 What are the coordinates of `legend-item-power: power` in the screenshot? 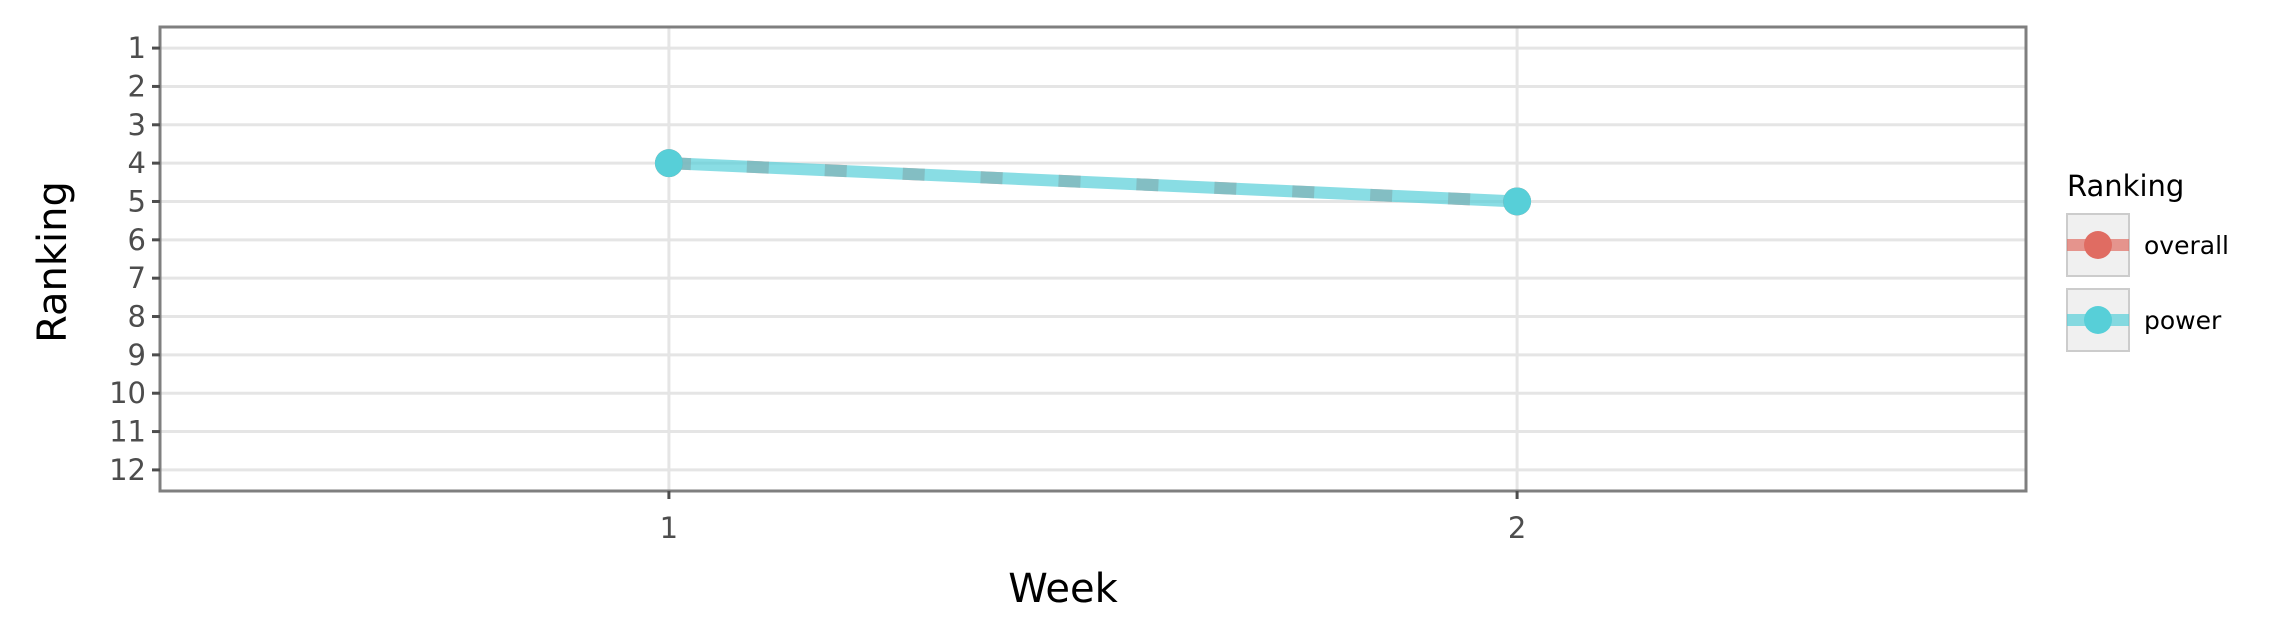 It's located at (2144, 320).